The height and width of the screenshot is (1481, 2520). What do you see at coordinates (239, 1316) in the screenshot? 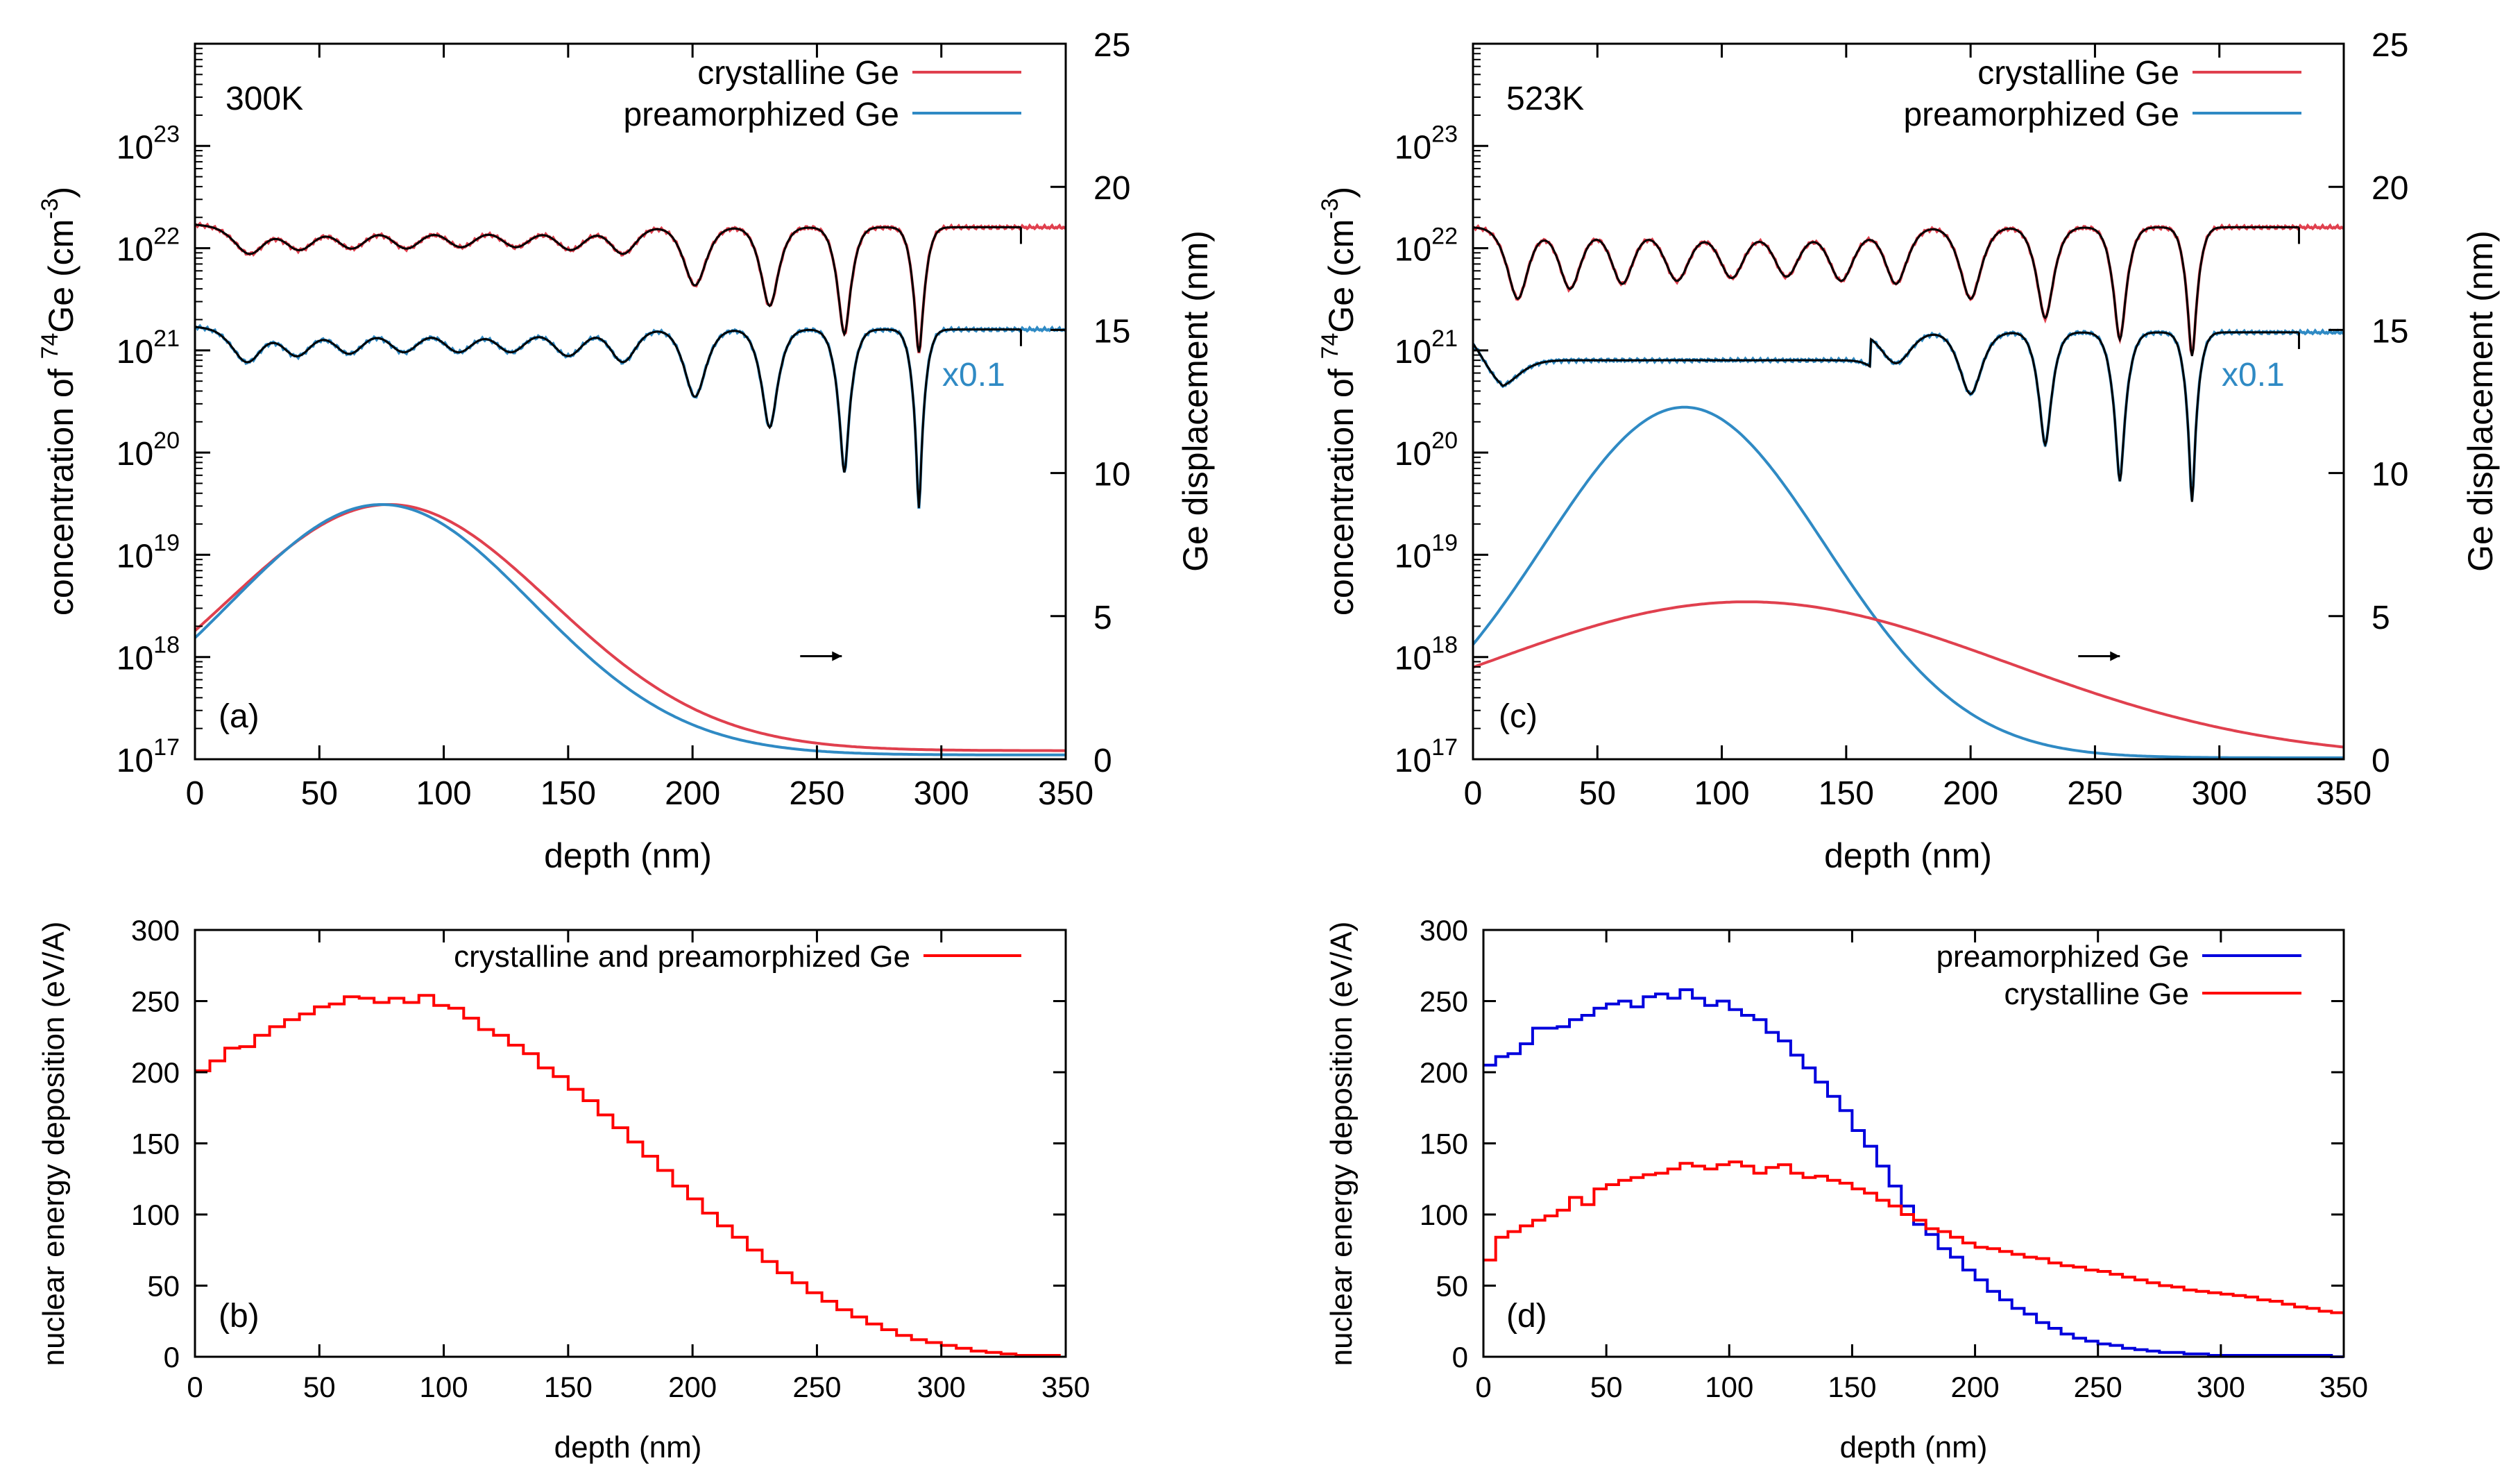
I see `panel-label-b: (b)` at bounding box center [239, 1316].